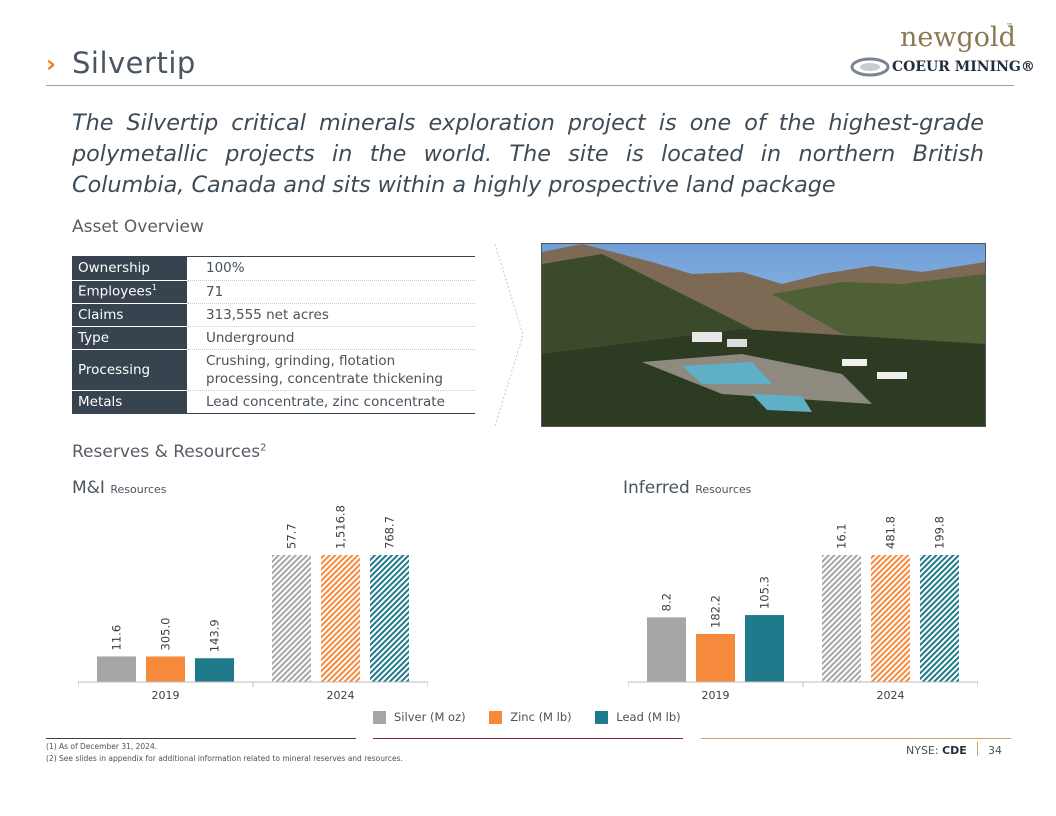  I want to click on site-aerial-photo, so click(763, 335).